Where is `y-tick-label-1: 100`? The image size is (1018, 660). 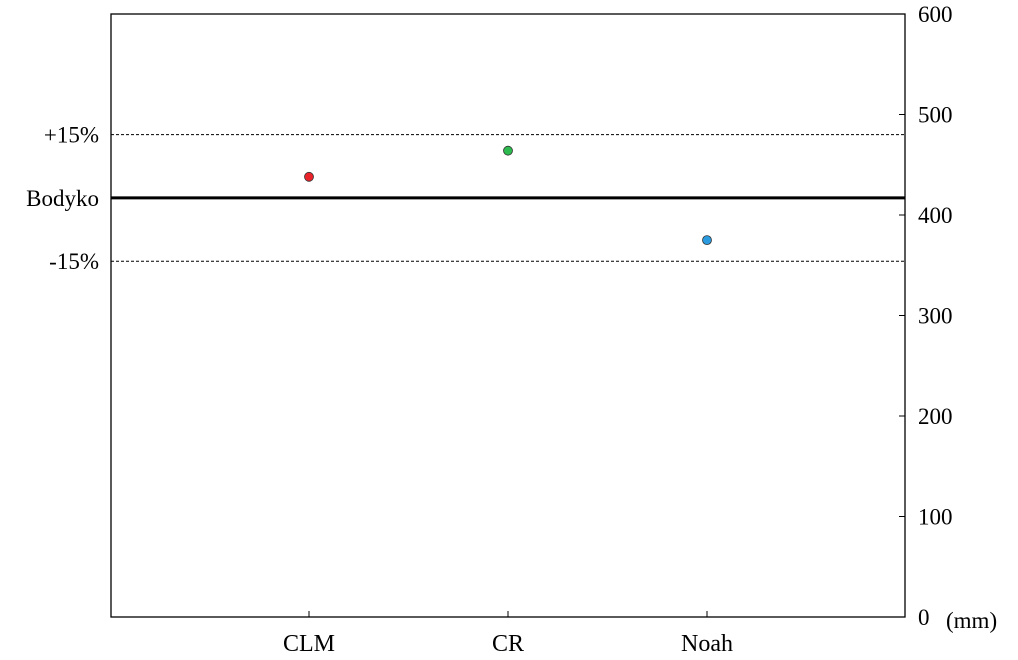
y-tick-label-1: 100 is located at coordinates (935, 517).